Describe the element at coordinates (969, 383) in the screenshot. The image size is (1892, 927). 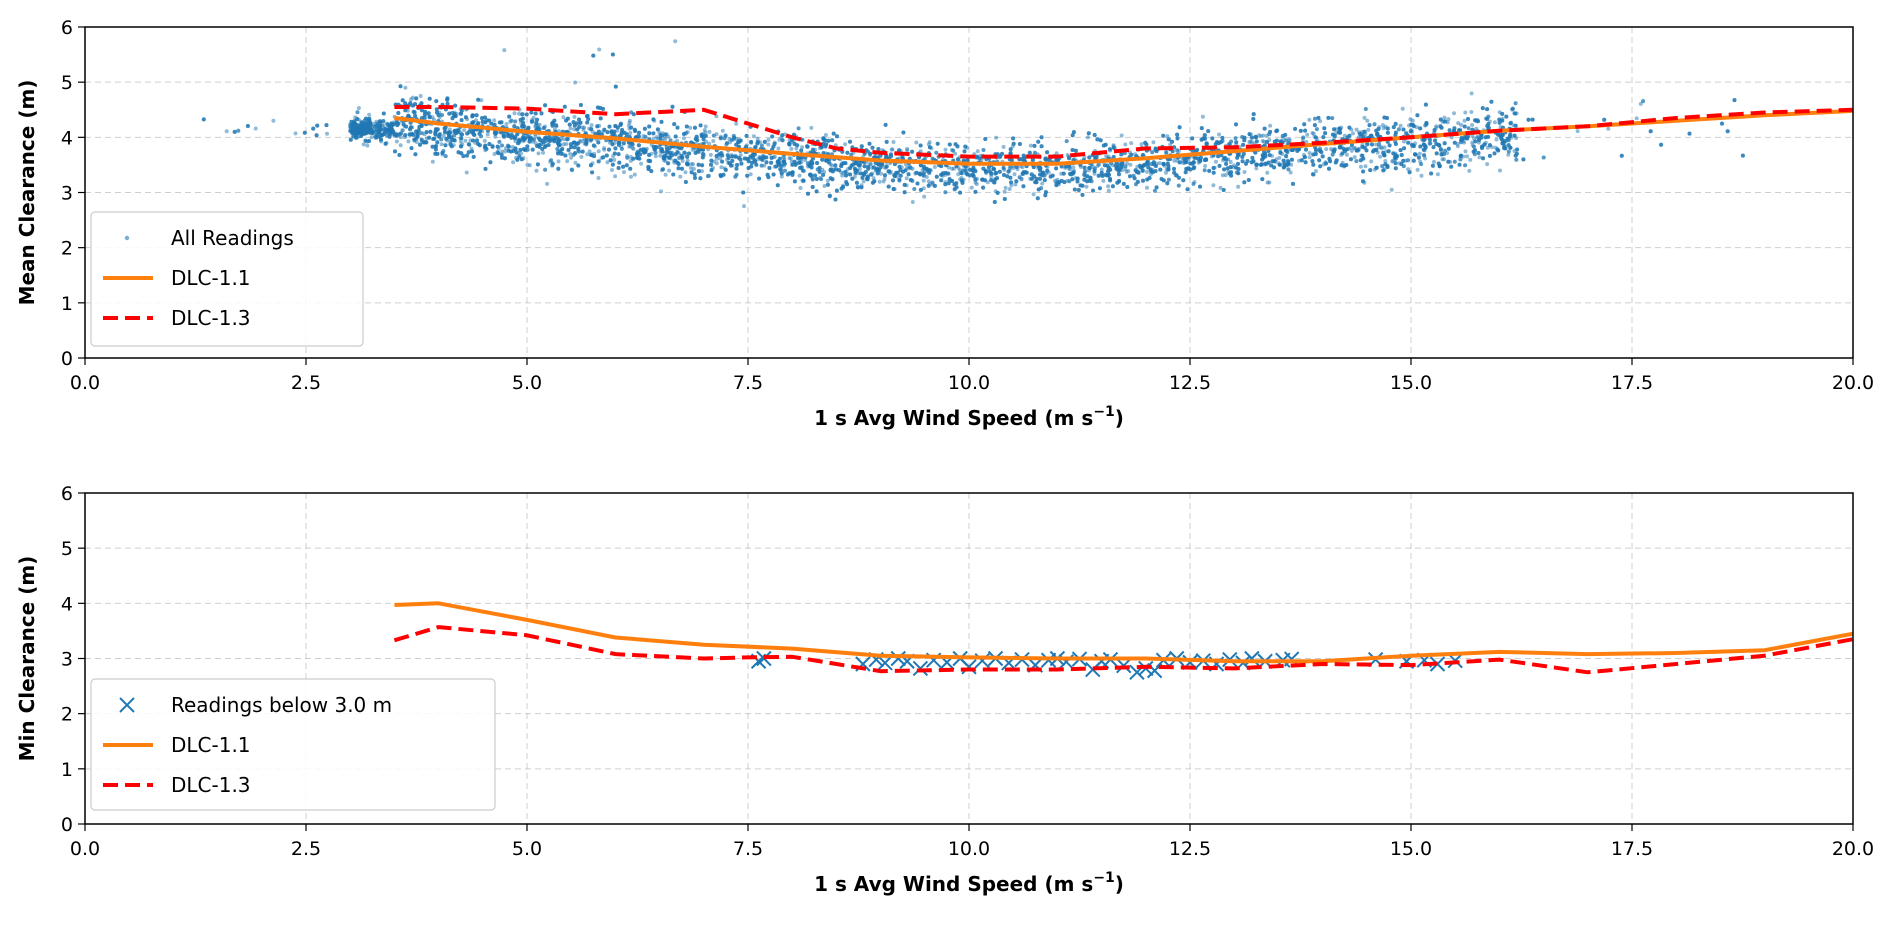
I see `x-tick-label: 10.0` at that location.